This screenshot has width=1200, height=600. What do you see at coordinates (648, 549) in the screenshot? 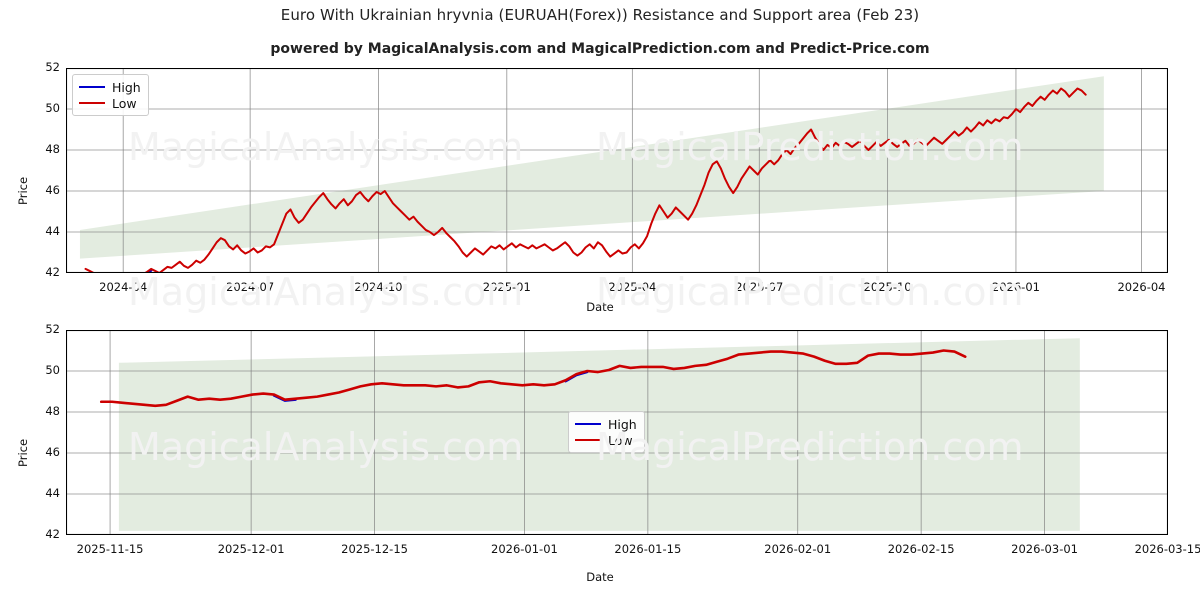
I see `x-tick-label: 2026-01-15` at bounding box center [648, 549].